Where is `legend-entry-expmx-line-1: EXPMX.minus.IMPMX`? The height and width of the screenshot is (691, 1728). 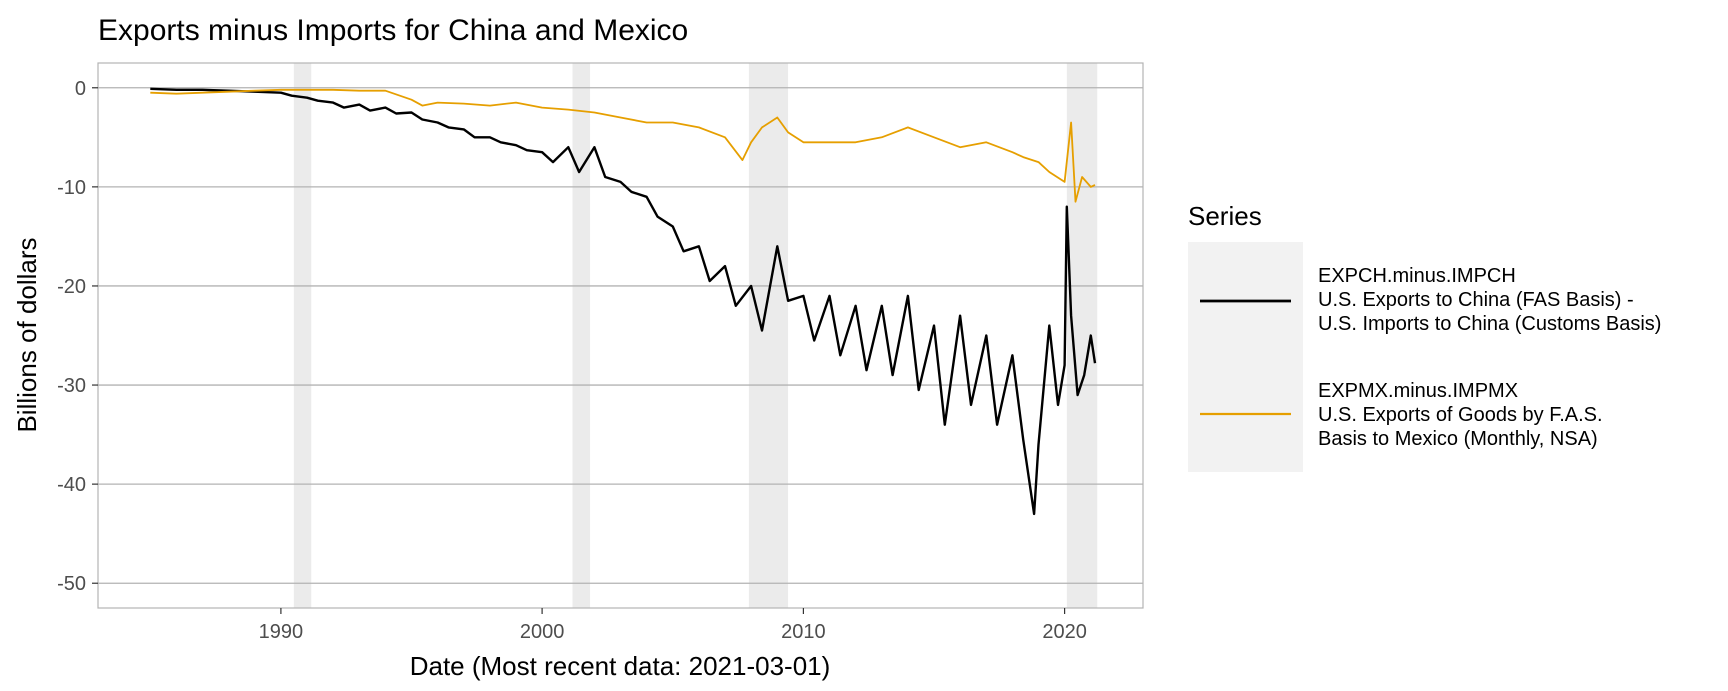
legend-entry-expmx-line-1: EXPMX.minus.IMPMX is located at coordinates (1418, 391).